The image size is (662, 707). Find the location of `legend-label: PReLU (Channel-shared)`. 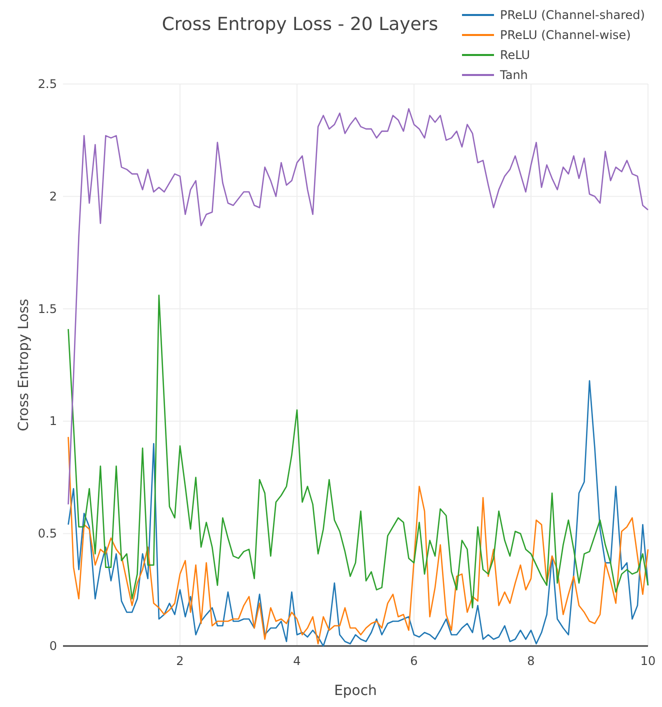

legend-label: PReLU (Channel-shared) is located at coordinates (572, 15).